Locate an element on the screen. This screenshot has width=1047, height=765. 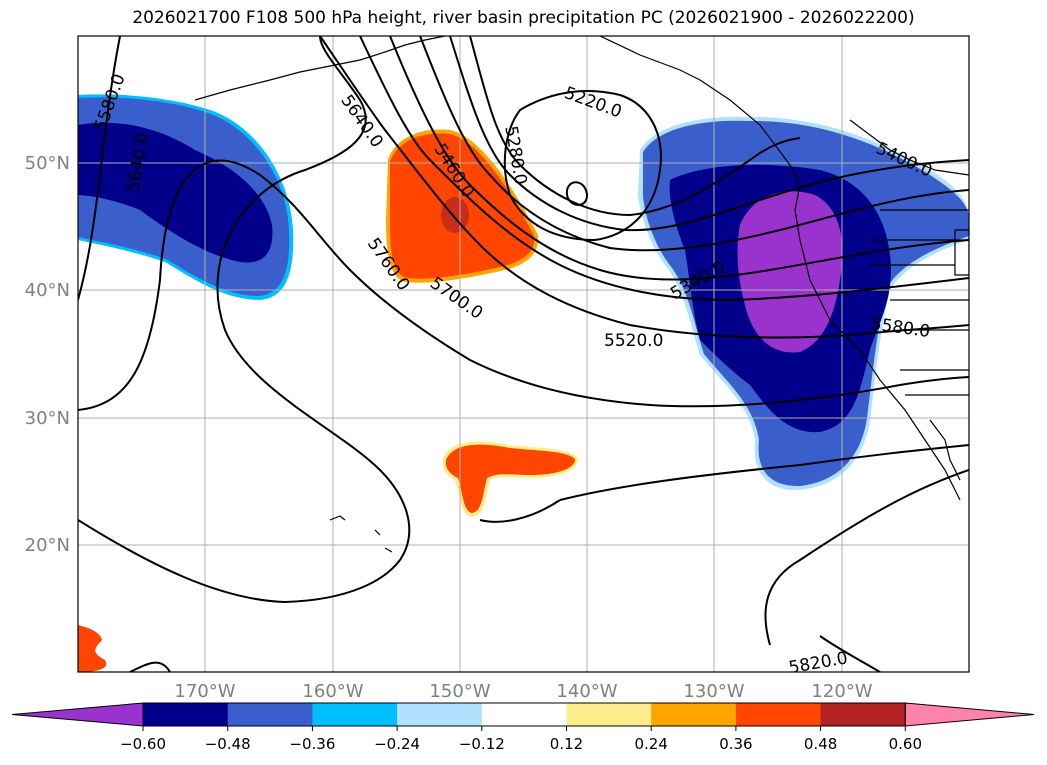
colorbar-tick-label: −0.24 is located at coordinates (397, 744).